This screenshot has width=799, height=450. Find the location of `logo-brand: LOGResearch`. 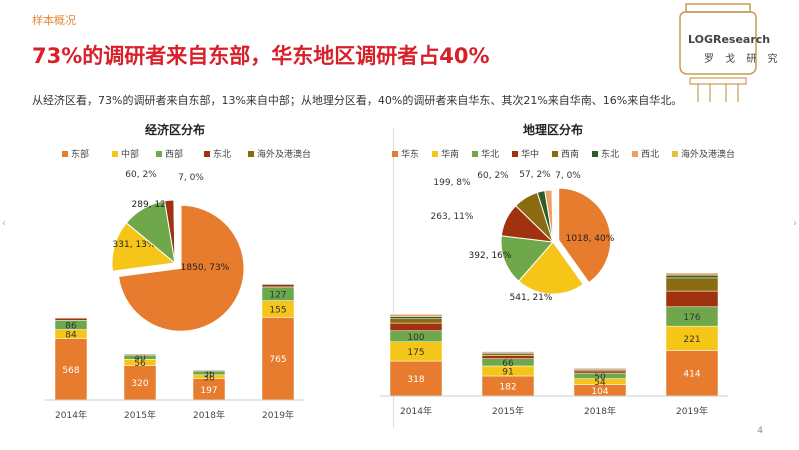

logo-brand: LOGResearch is located at coordinates (729, 39).